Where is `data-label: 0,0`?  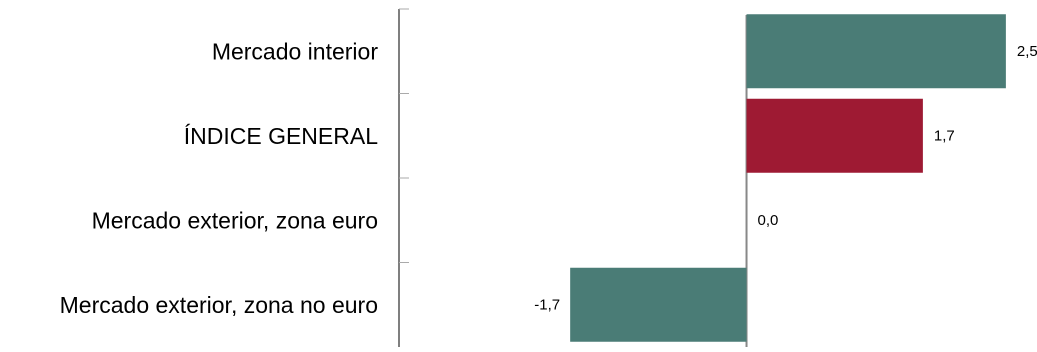
data-label: 0,0 is located at coordinates (768, 220).